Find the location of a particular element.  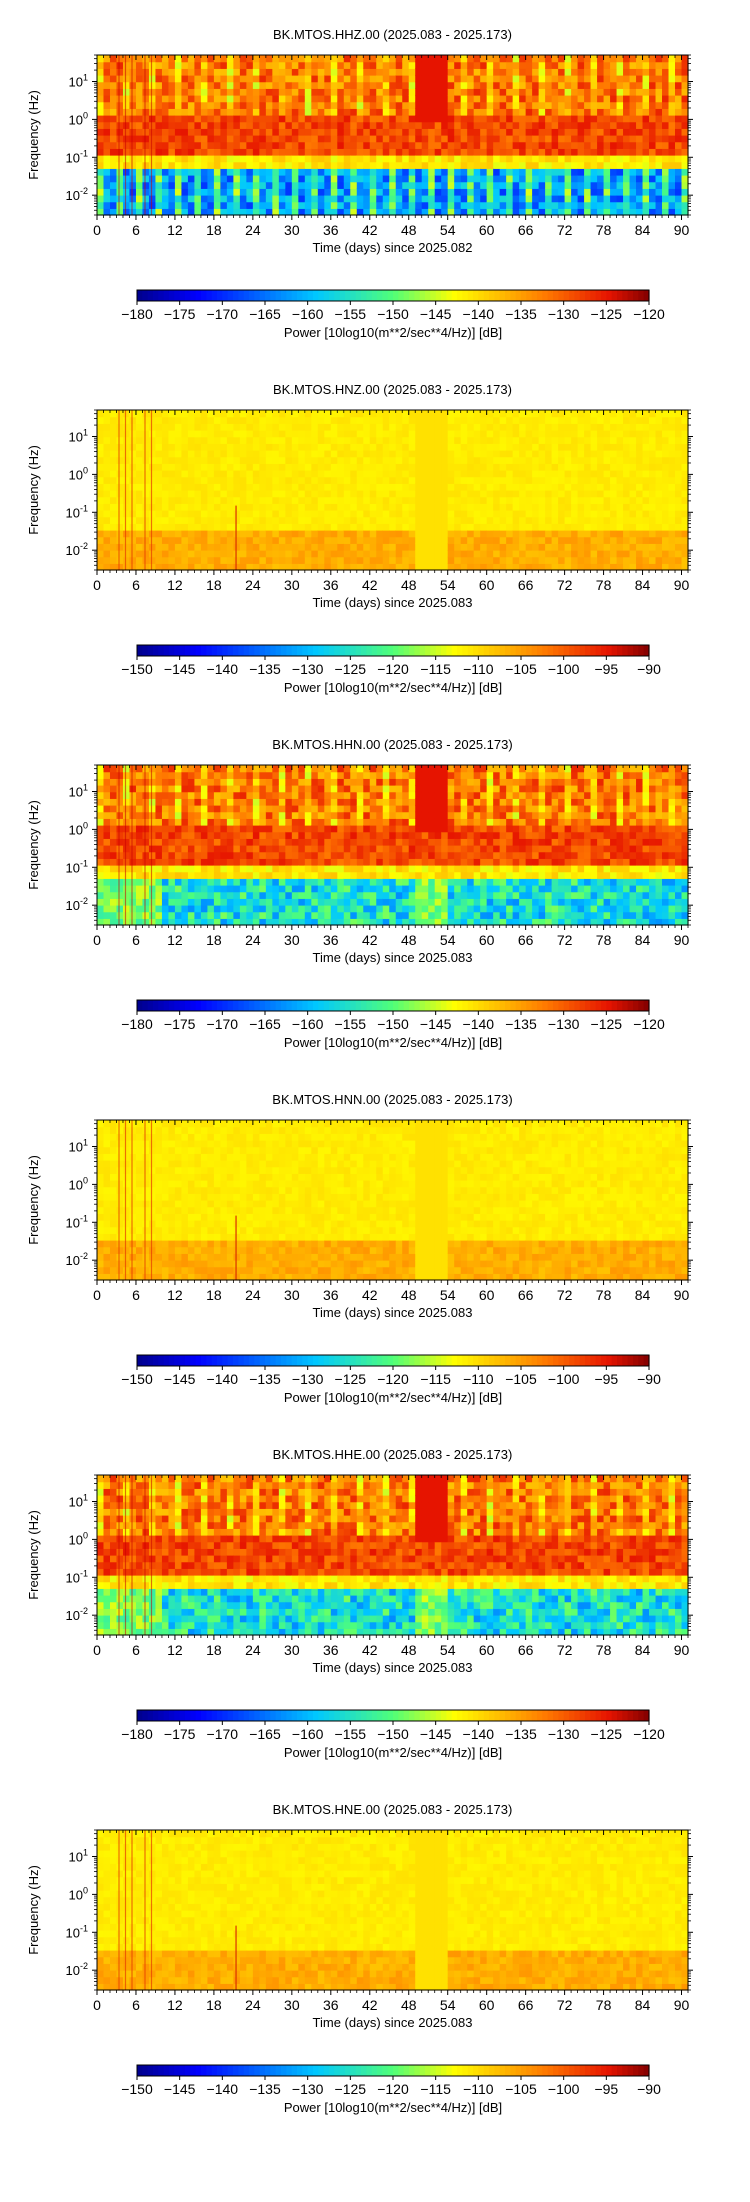

colorbar-tick-label: −140 is located at coordinates (479, 314).